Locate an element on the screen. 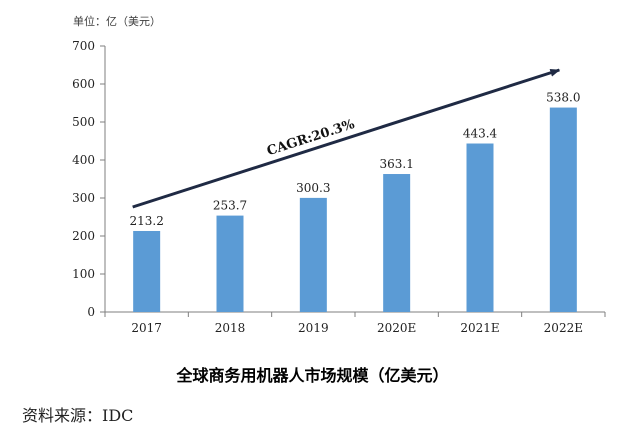 This screenshot has width=625, height=437. y-tick-label: 500 is located at coordinates (83, 122).